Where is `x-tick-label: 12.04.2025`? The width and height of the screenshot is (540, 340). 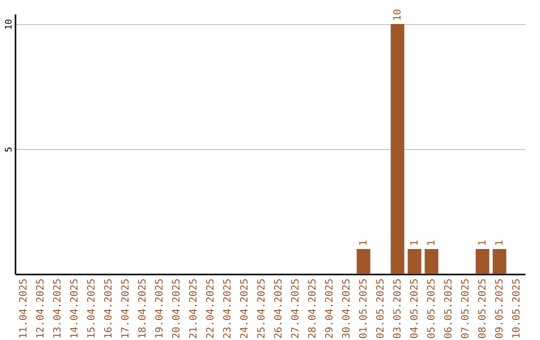 x-tick-label: 12.04.2025 is located at coordinates (41, 308).